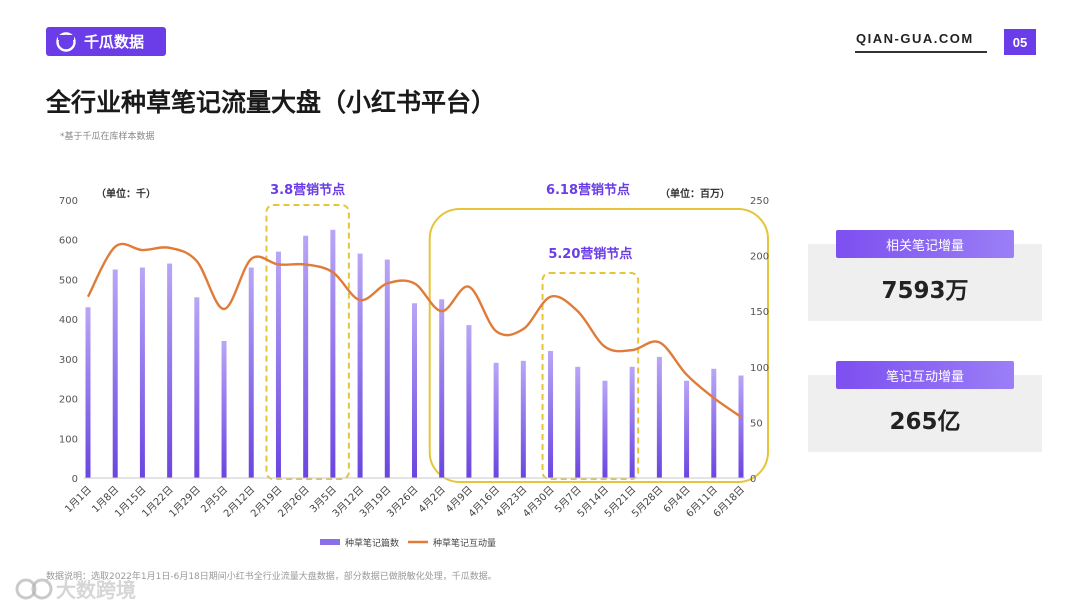  Describe the element at coordinates (224, 409) in the screenshot. I see `bar-2月5日` at that location.